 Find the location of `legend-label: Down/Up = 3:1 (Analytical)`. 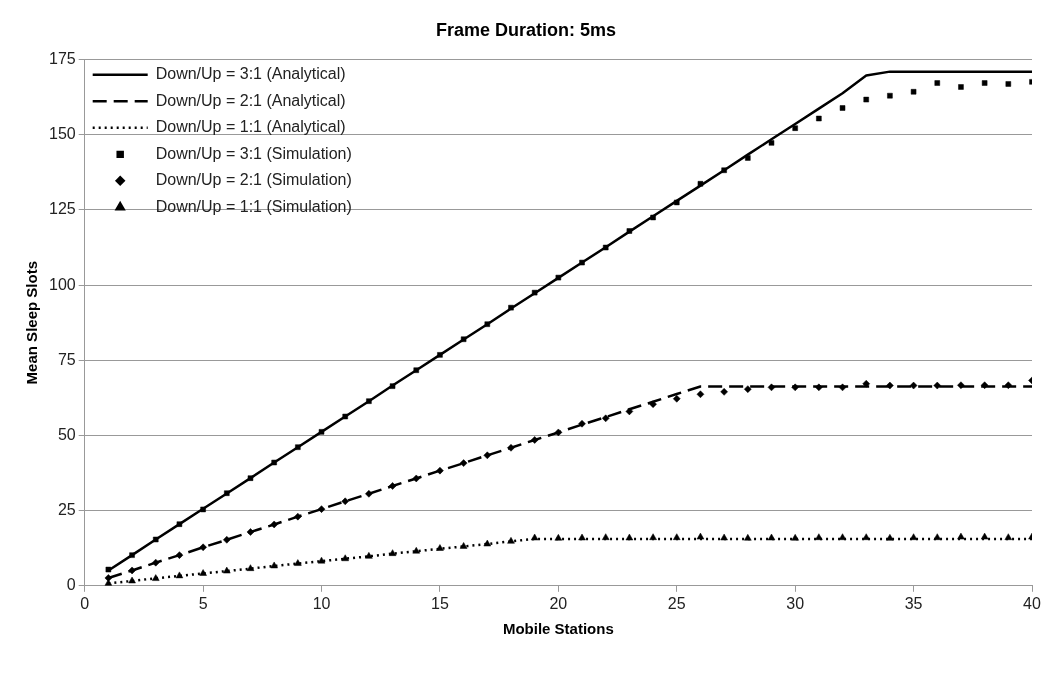

legend-label: Down/Up = 3:1 (Analytical) is located at coordinates (250, 74).